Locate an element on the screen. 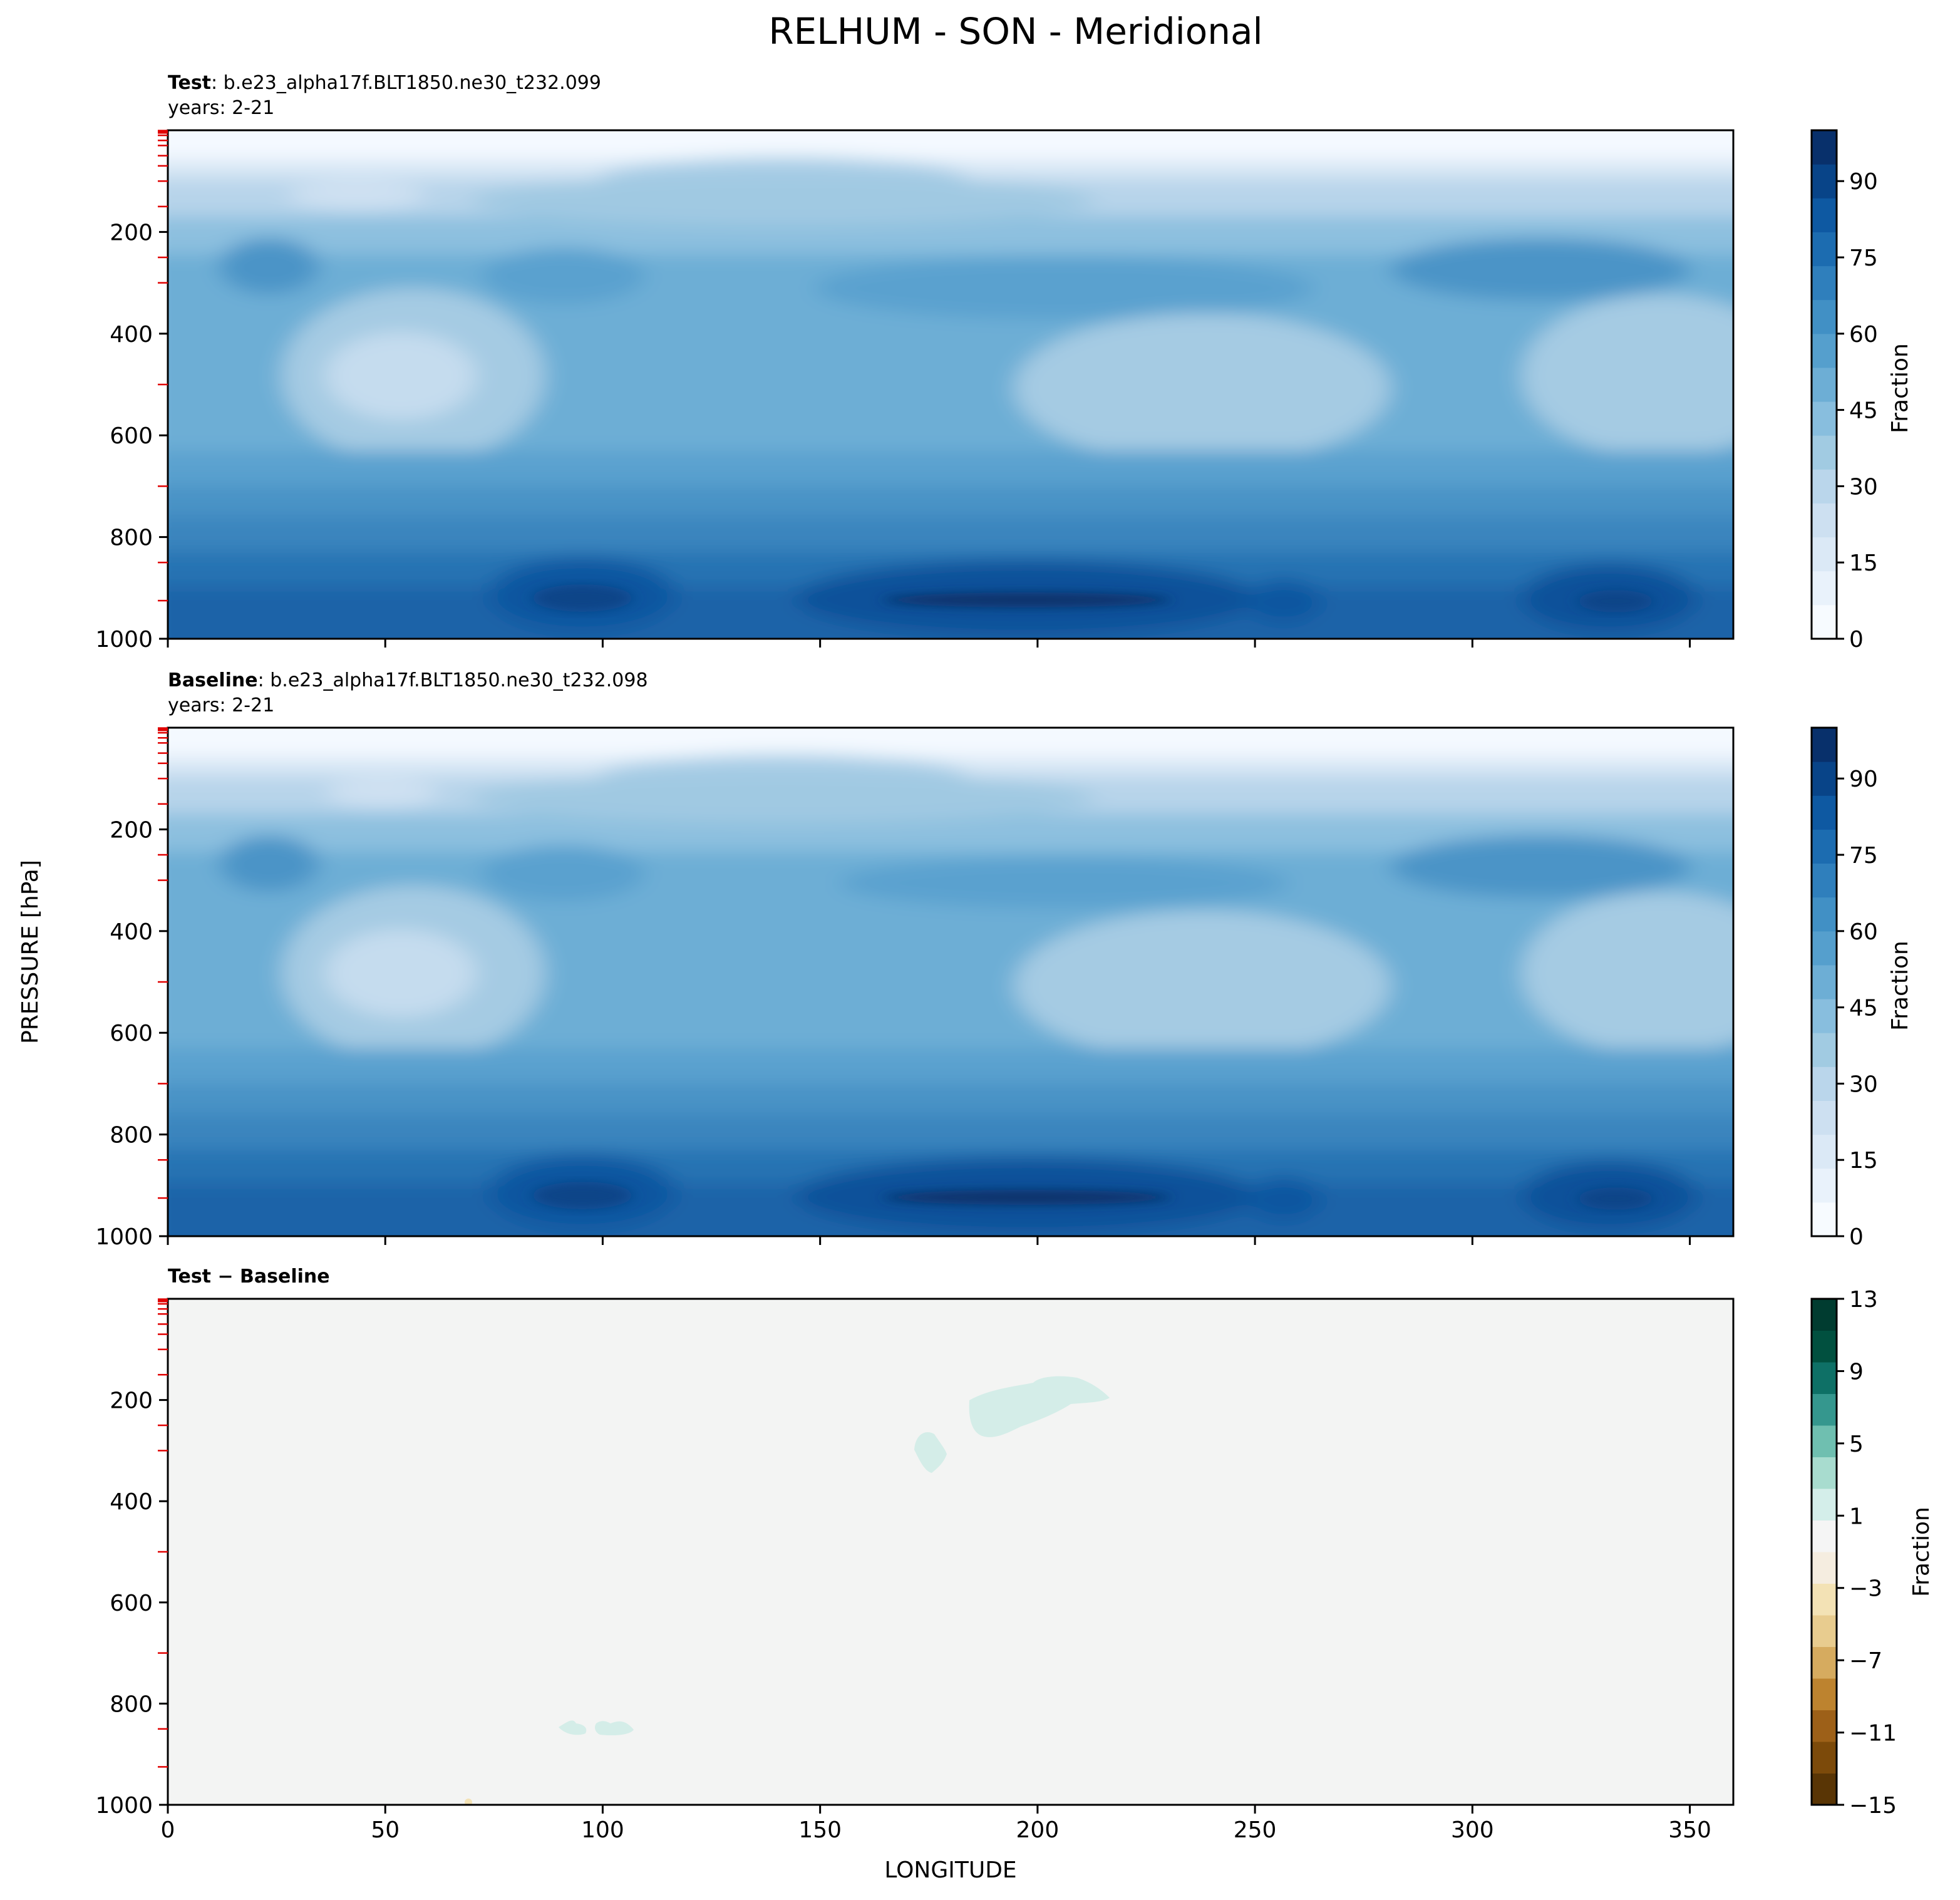 This screenshot has height=1900, width=1960. colorbar-tick-label: 30 is located at coordinates (1863, 487).